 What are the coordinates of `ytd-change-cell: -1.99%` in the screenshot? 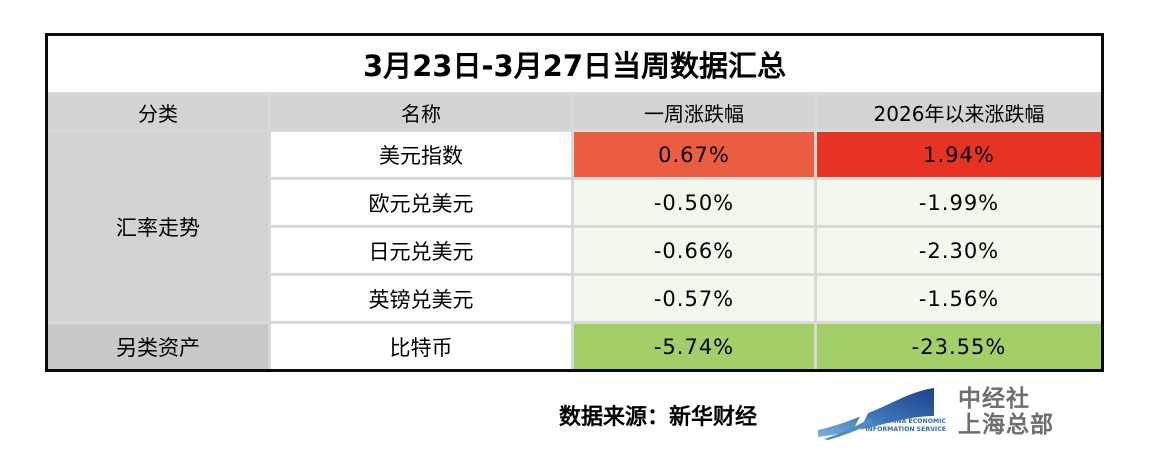 It's located at (959, 202).